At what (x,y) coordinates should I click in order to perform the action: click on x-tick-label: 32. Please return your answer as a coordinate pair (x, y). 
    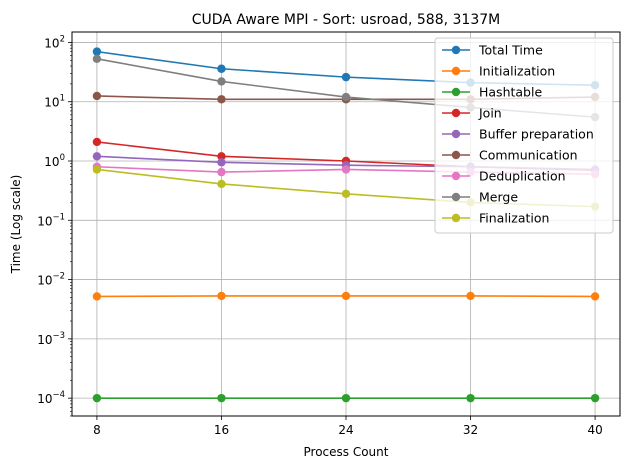
    Looking at the image, I should click on (470, 430).